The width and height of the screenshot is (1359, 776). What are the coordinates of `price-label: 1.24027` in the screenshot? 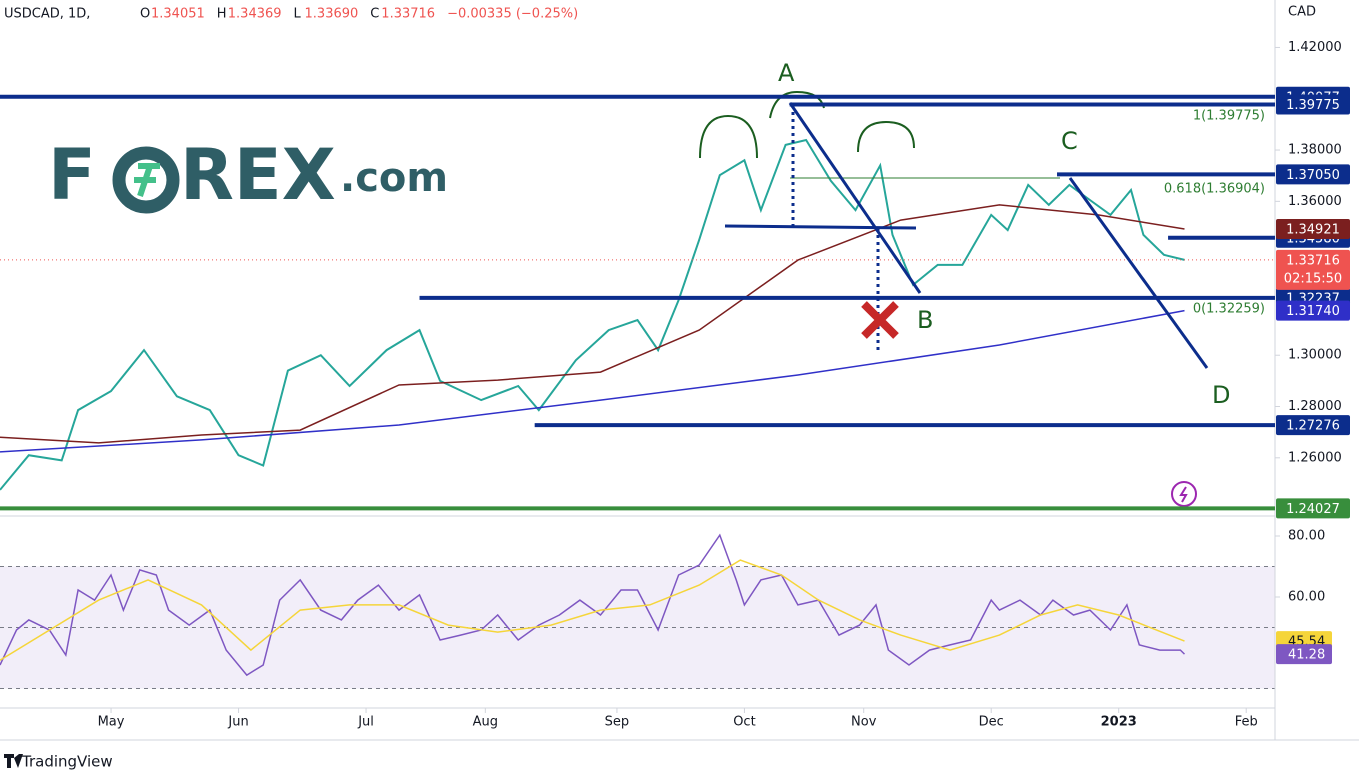 It's located at (1313, 509).